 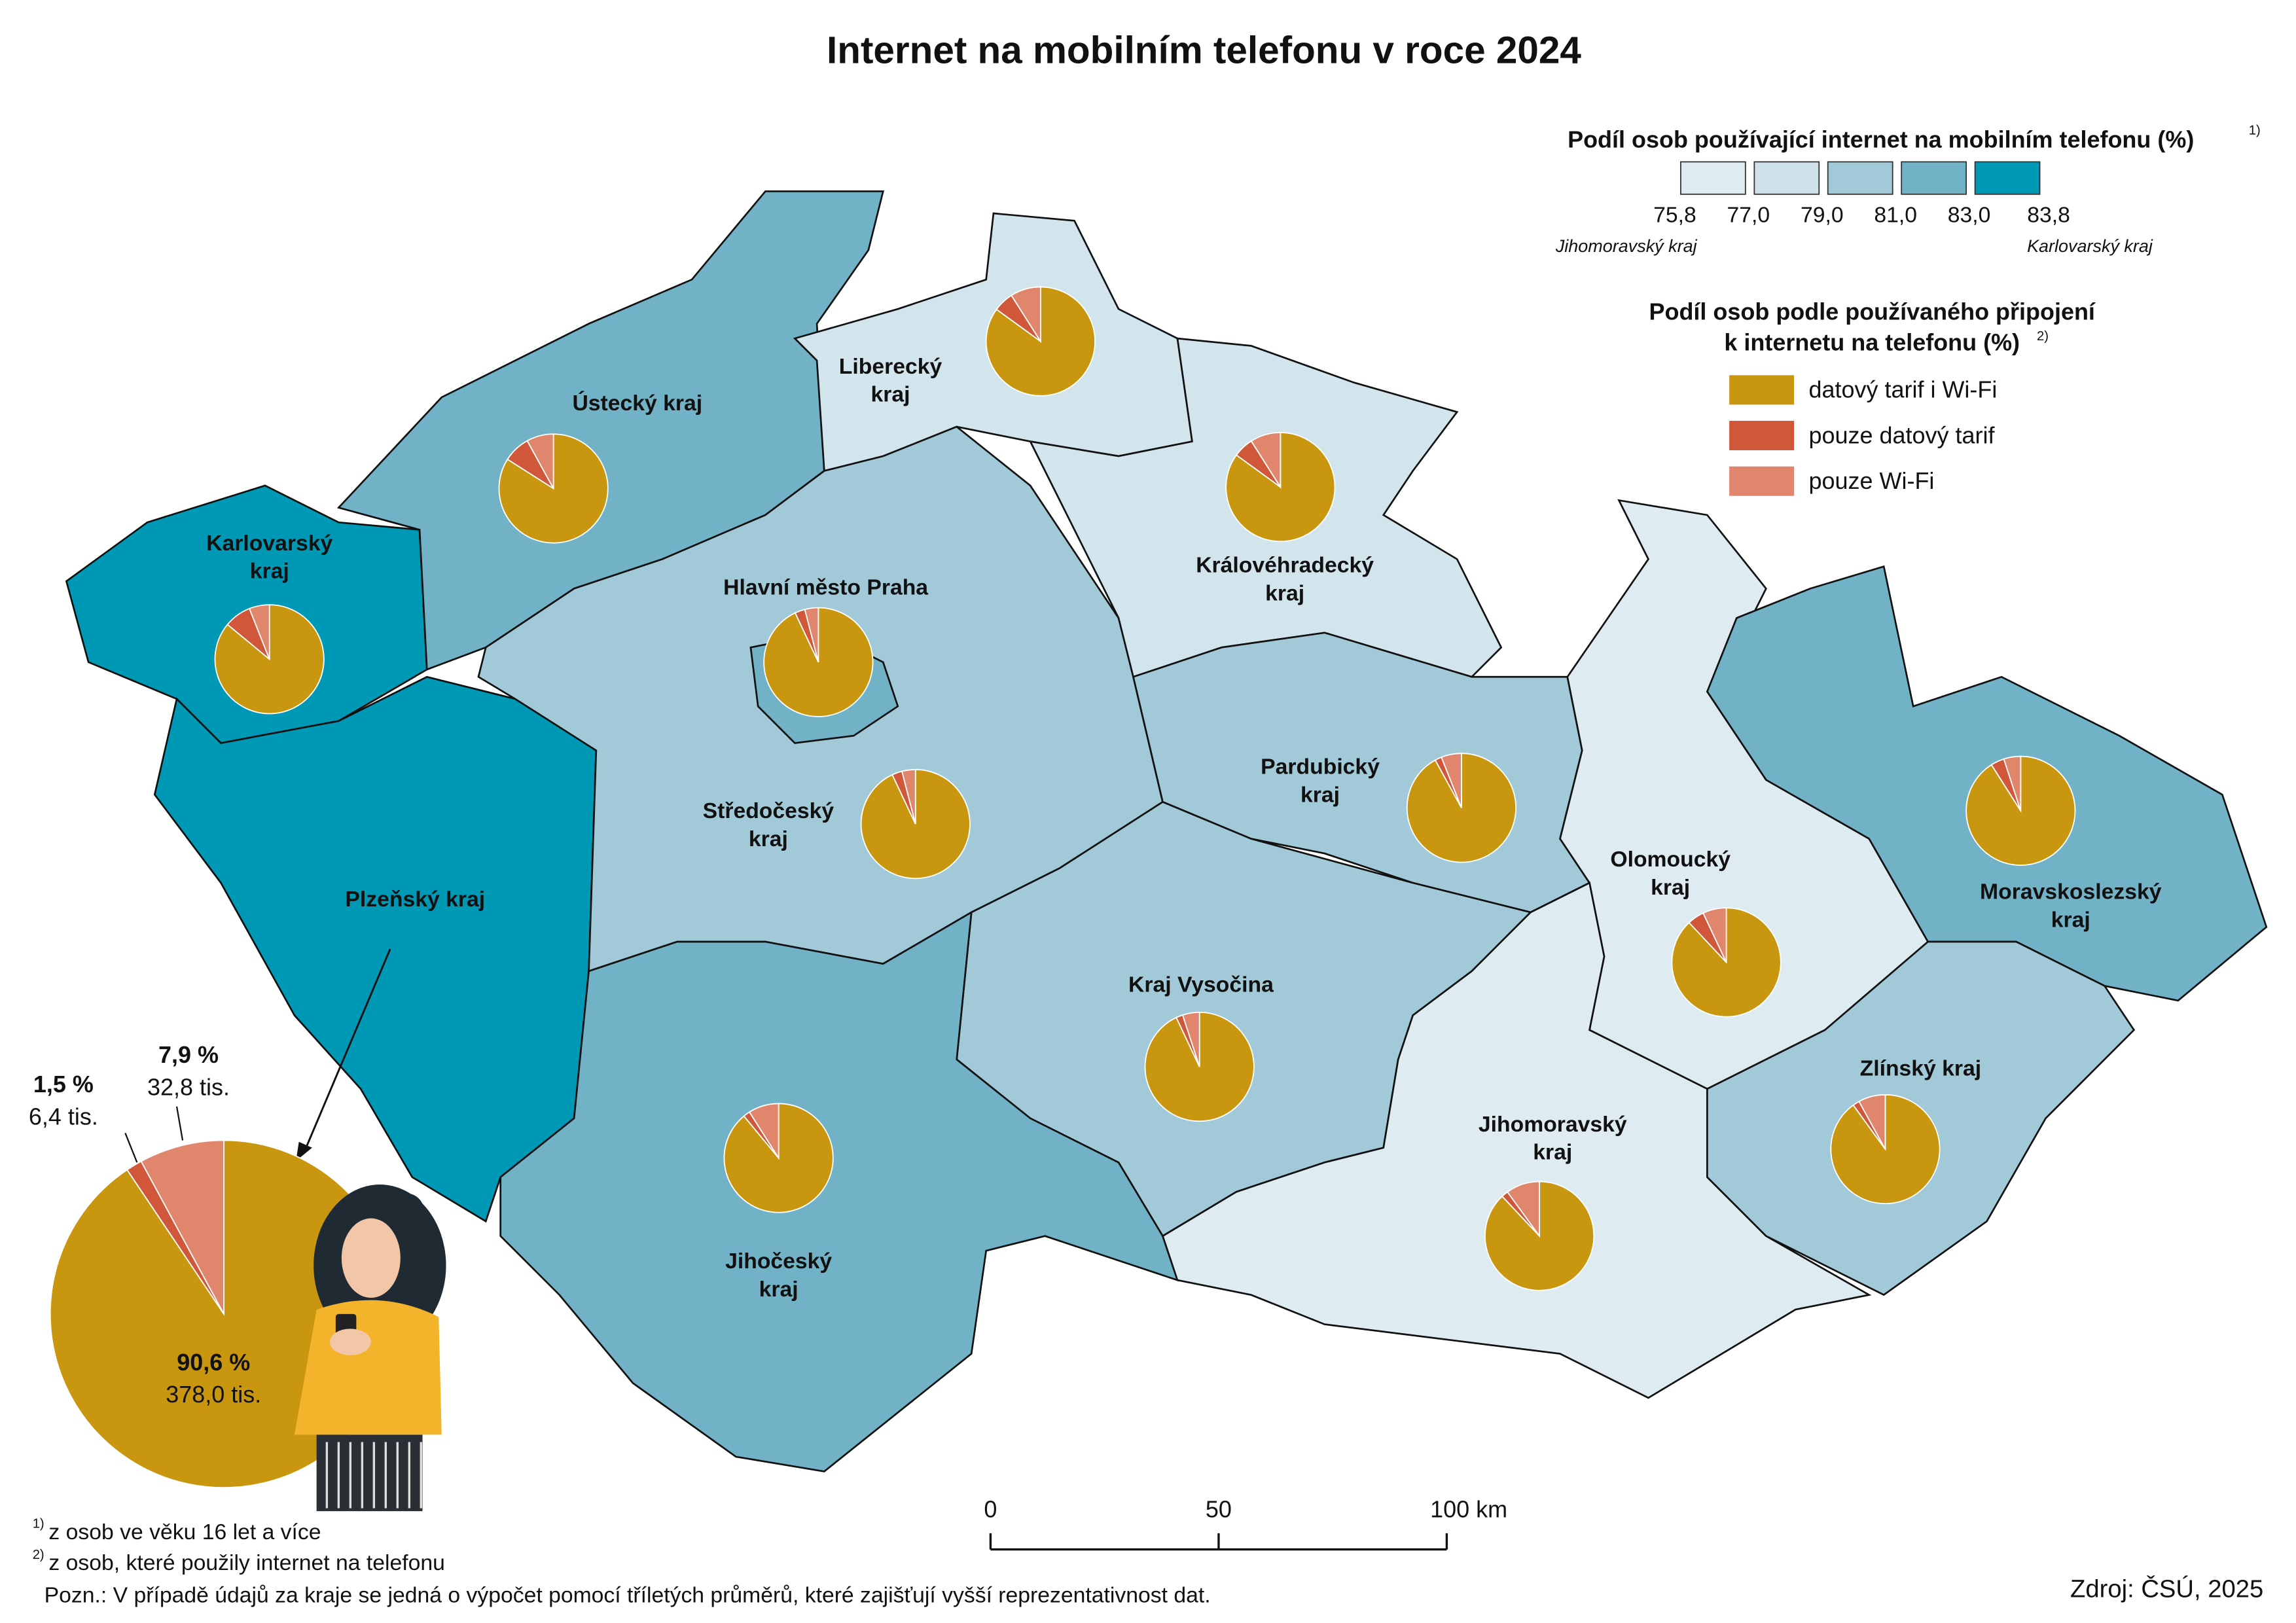 I want to click on region-label: Jihomoravský, so click(x=1553, y=1124).